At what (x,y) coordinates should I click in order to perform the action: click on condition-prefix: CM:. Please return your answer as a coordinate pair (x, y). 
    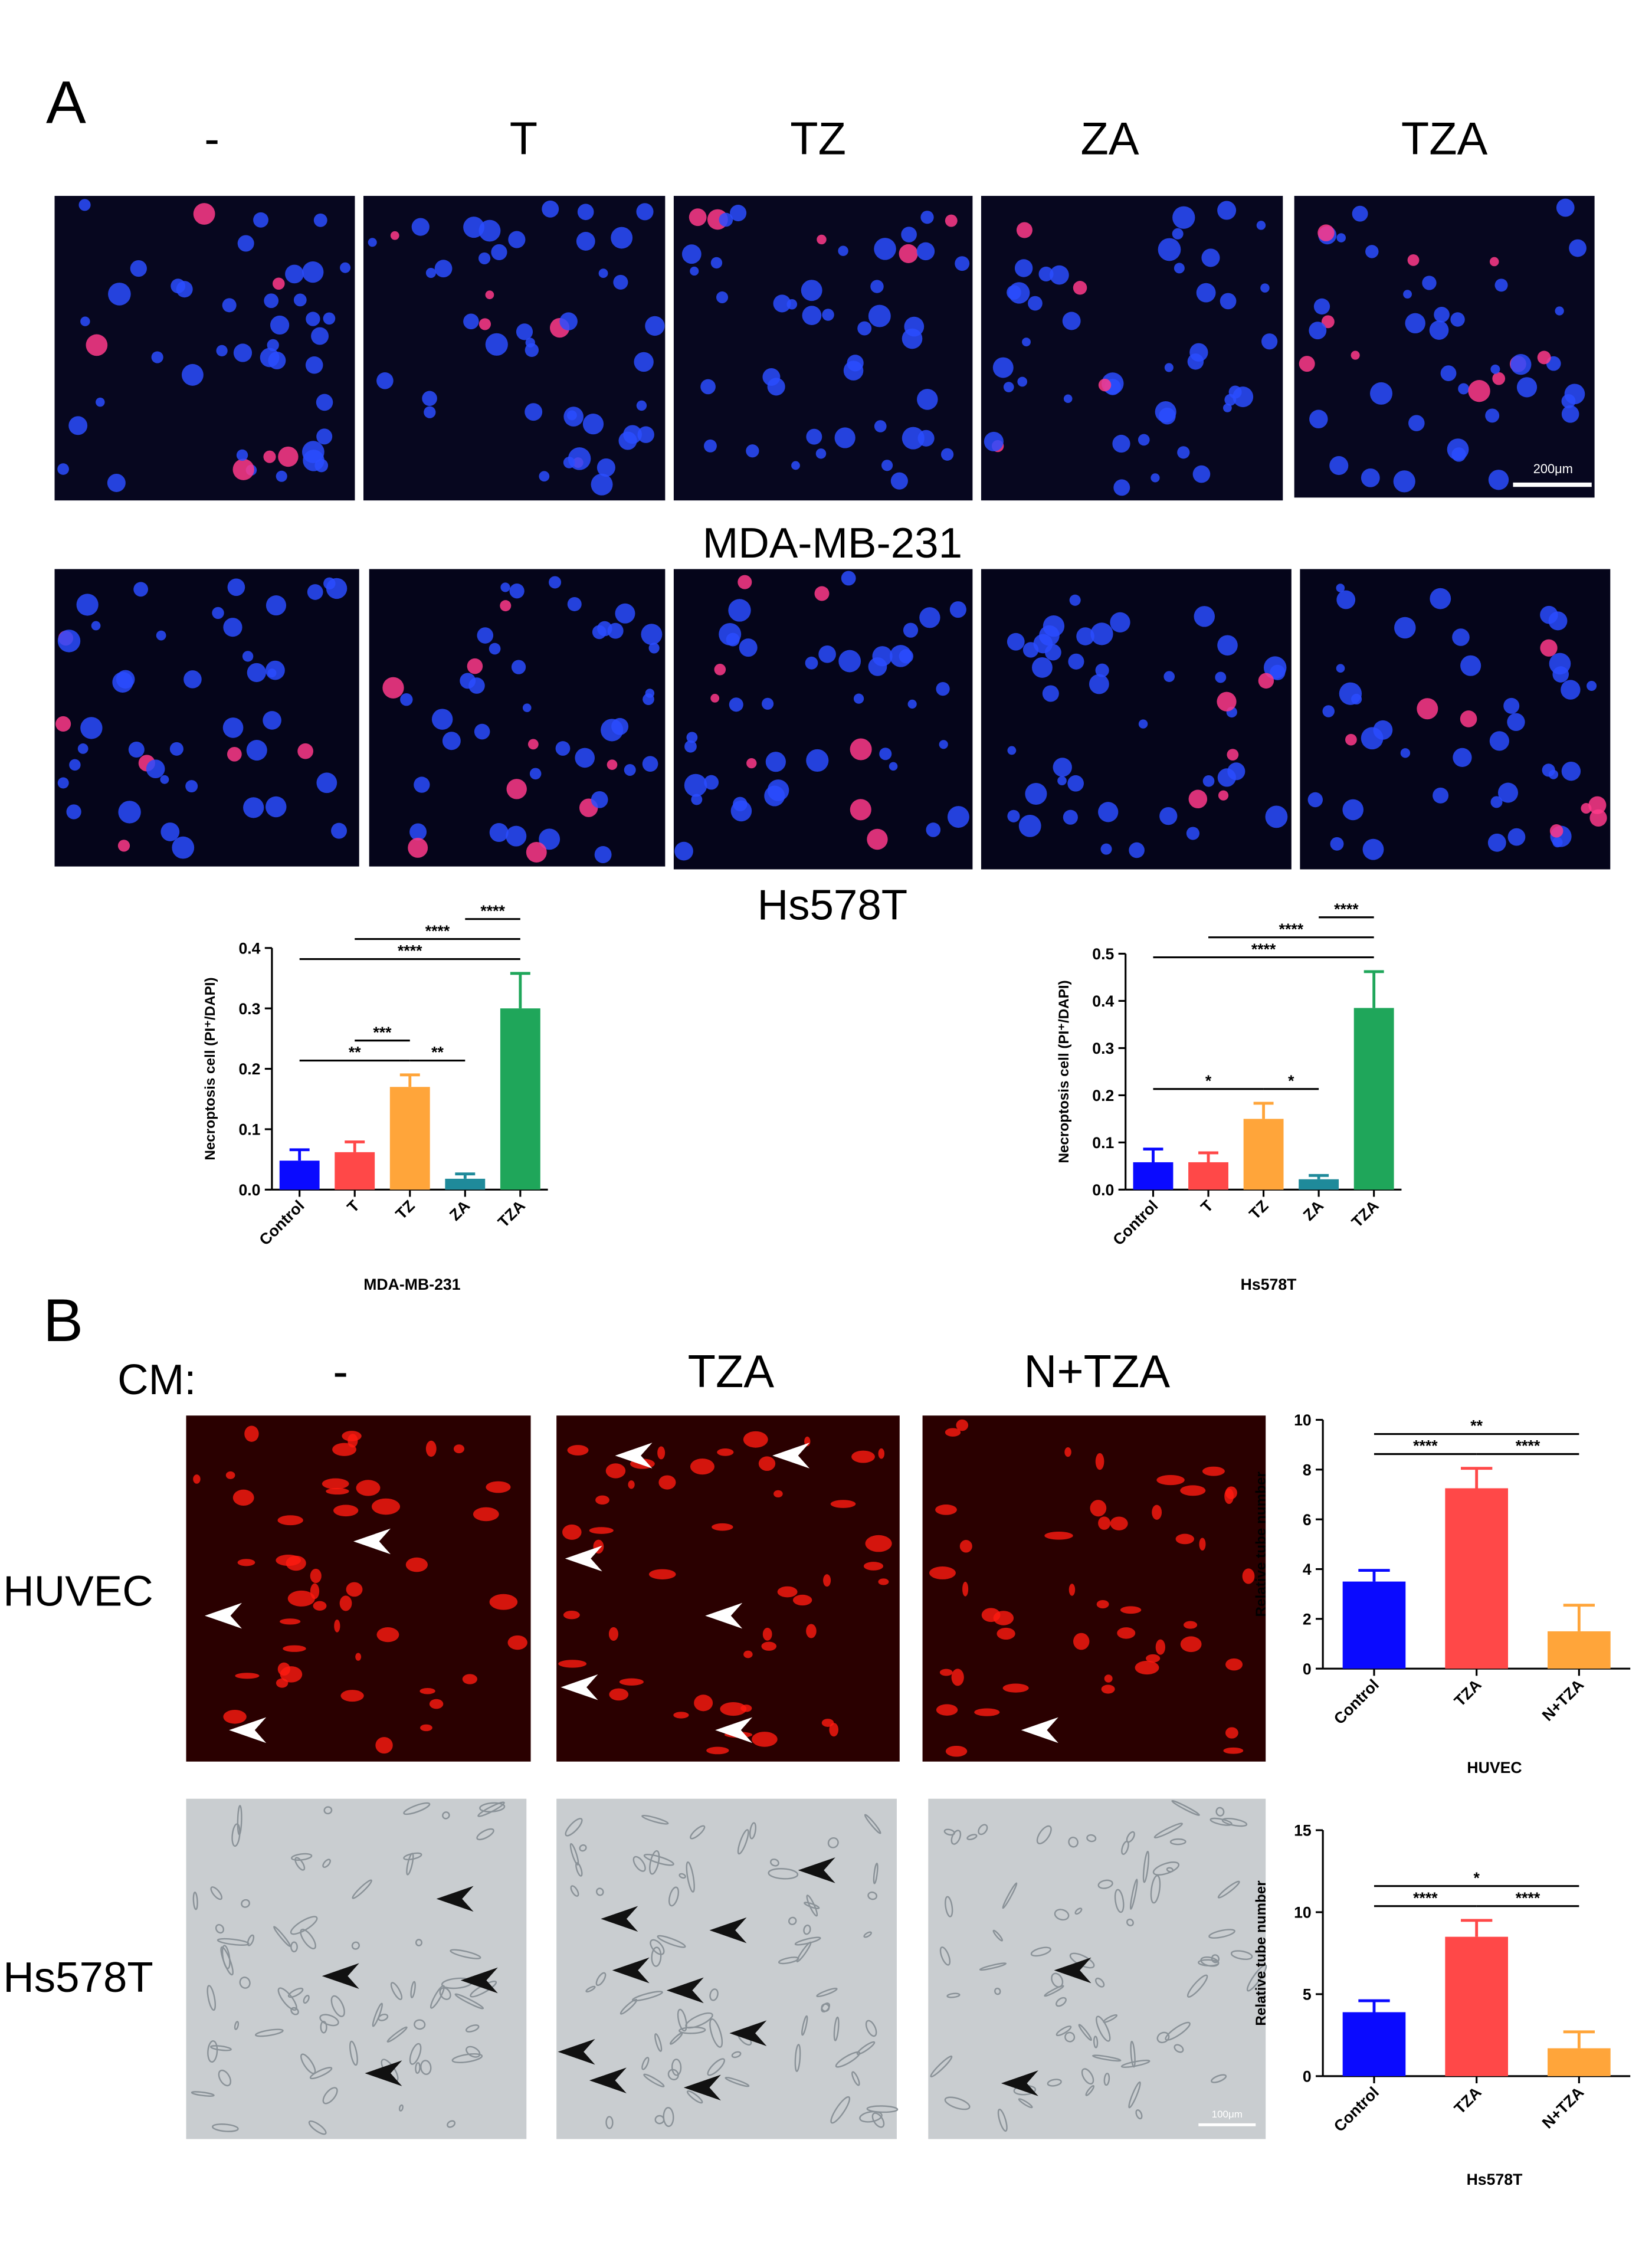
    Looking at the image, I should click on (156, 1380).